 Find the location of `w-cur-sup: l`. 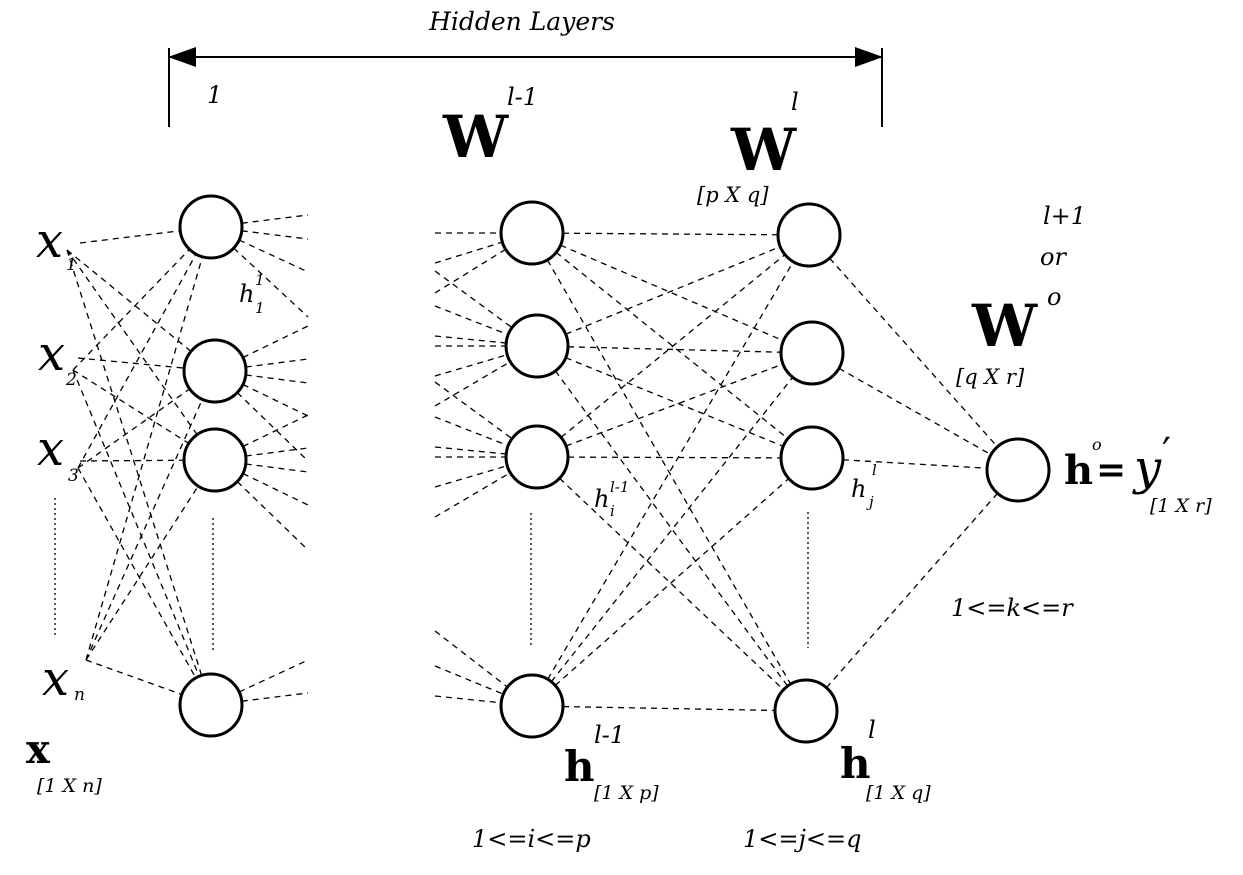

w-cur-sup: l is located at coordinates (795, 102).